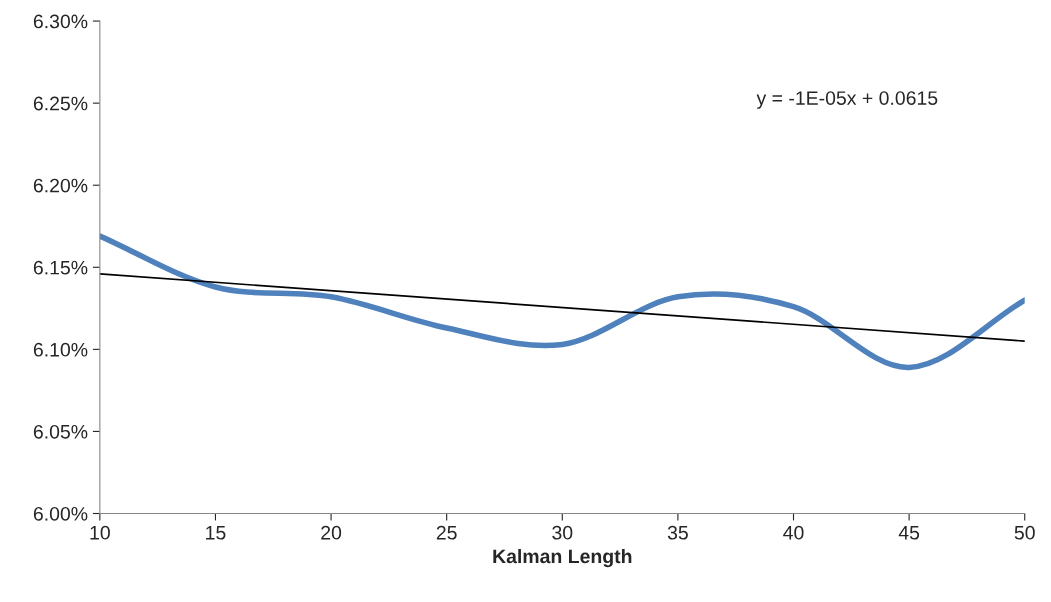  Describe the element at coordinates (60, 103) in the screenshot. I see `y-tick-label: 6.25%` at that location.